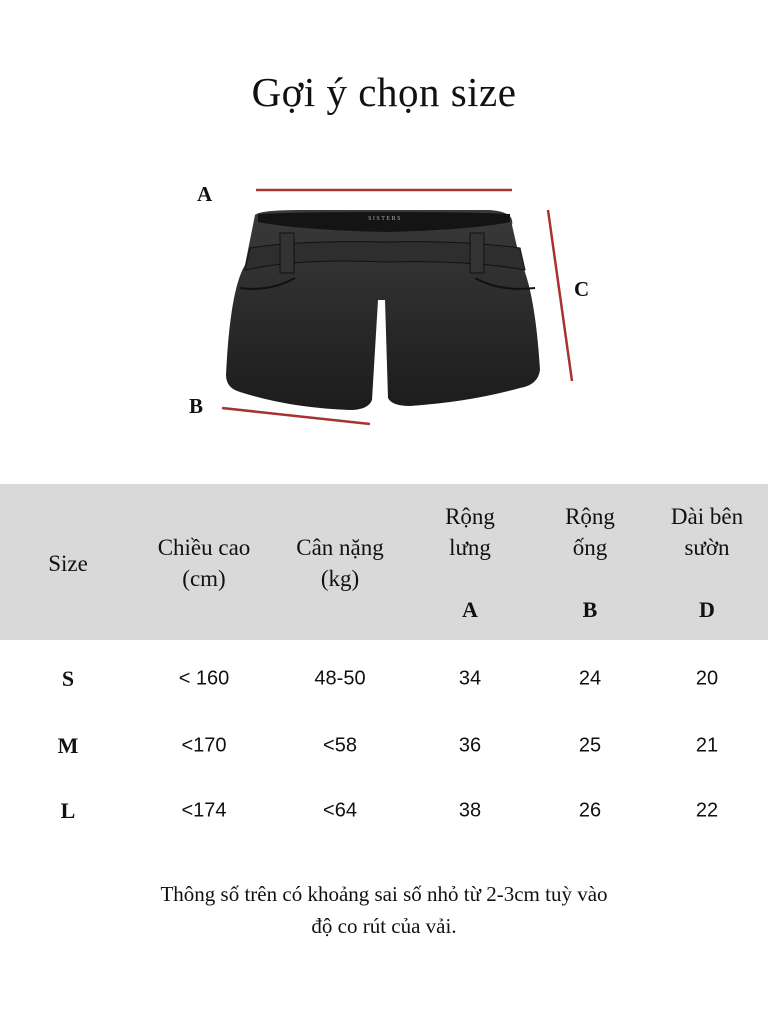  I want to click on label-a: A, so click(205, 194).